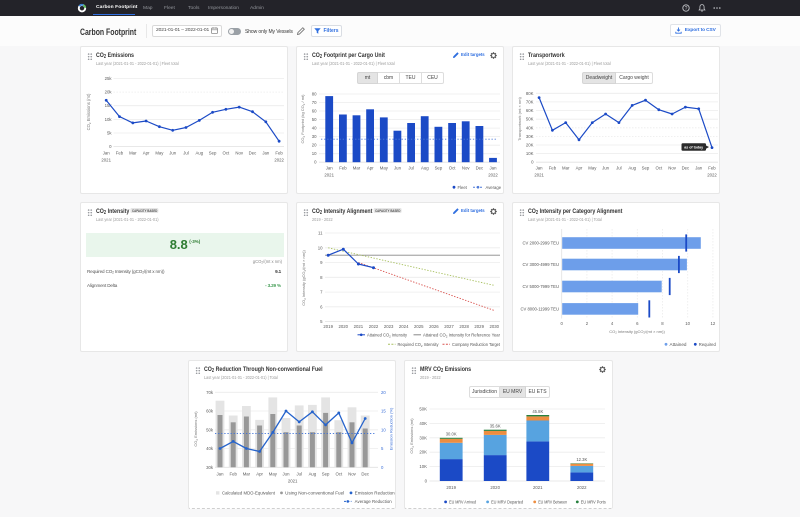 This screenshot has width=800, height=517. Describe the element at coordinates (451, 434) in the screenshot. I see `svg-text: 30.0K` at that location.